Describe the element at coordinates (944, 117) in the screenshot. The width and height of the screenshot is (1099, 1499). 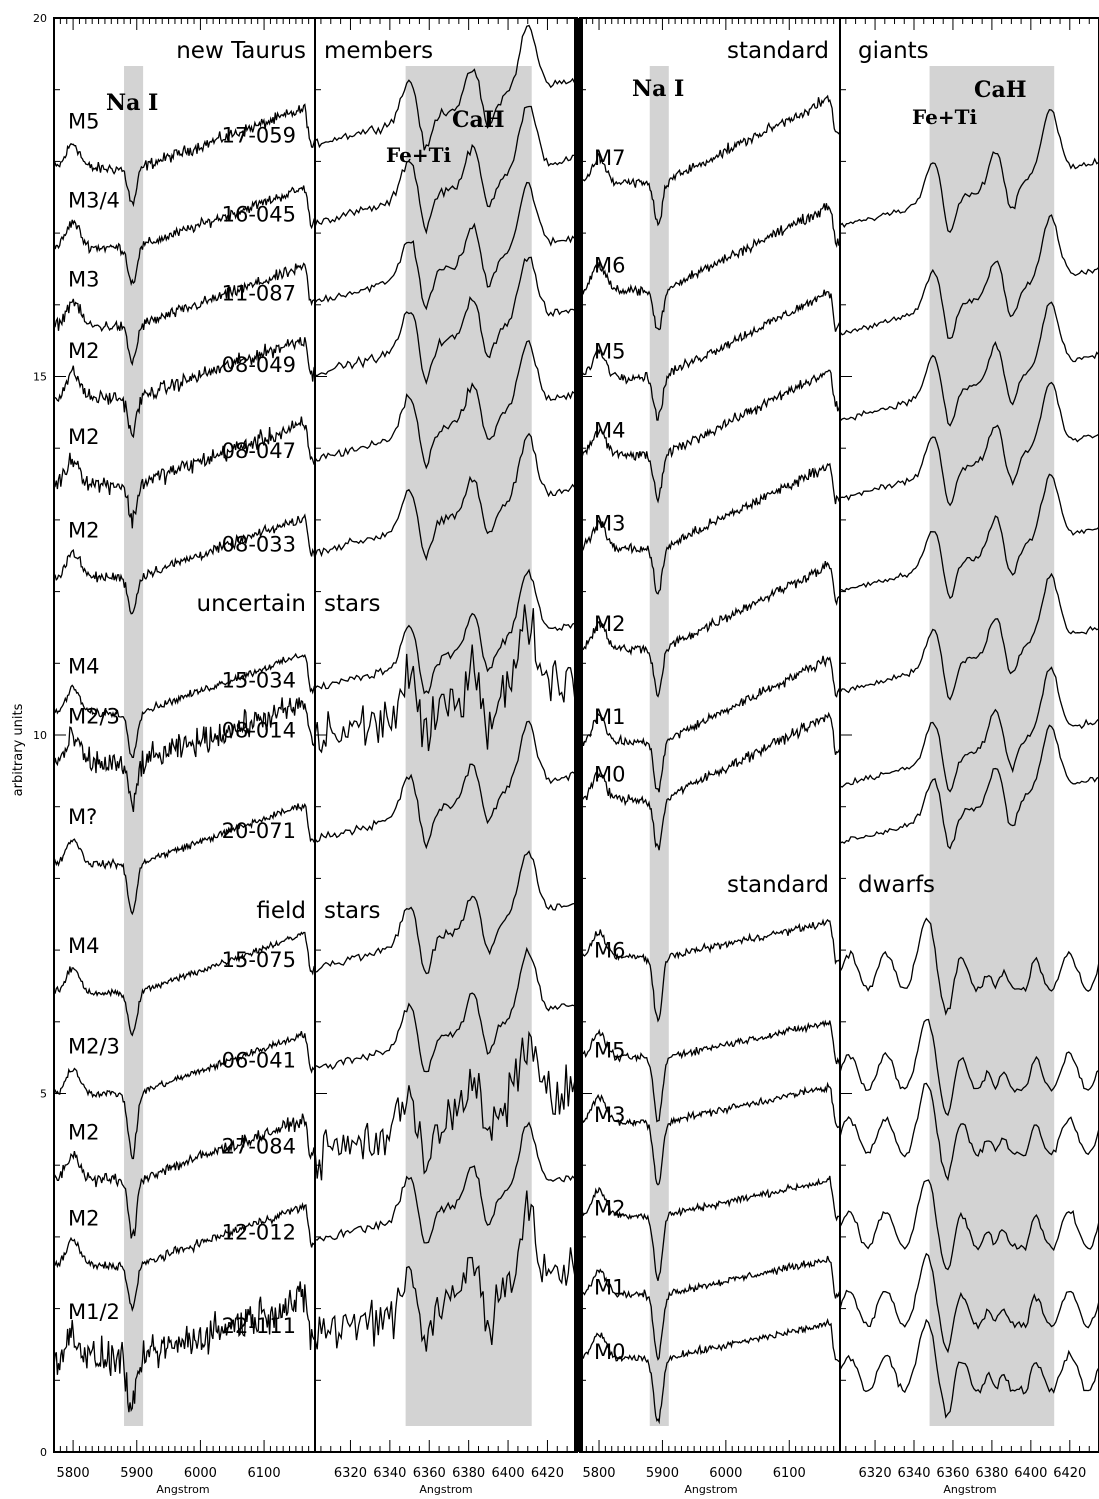
I see `fe-ti-label-right: Fe+Ti` at that location.